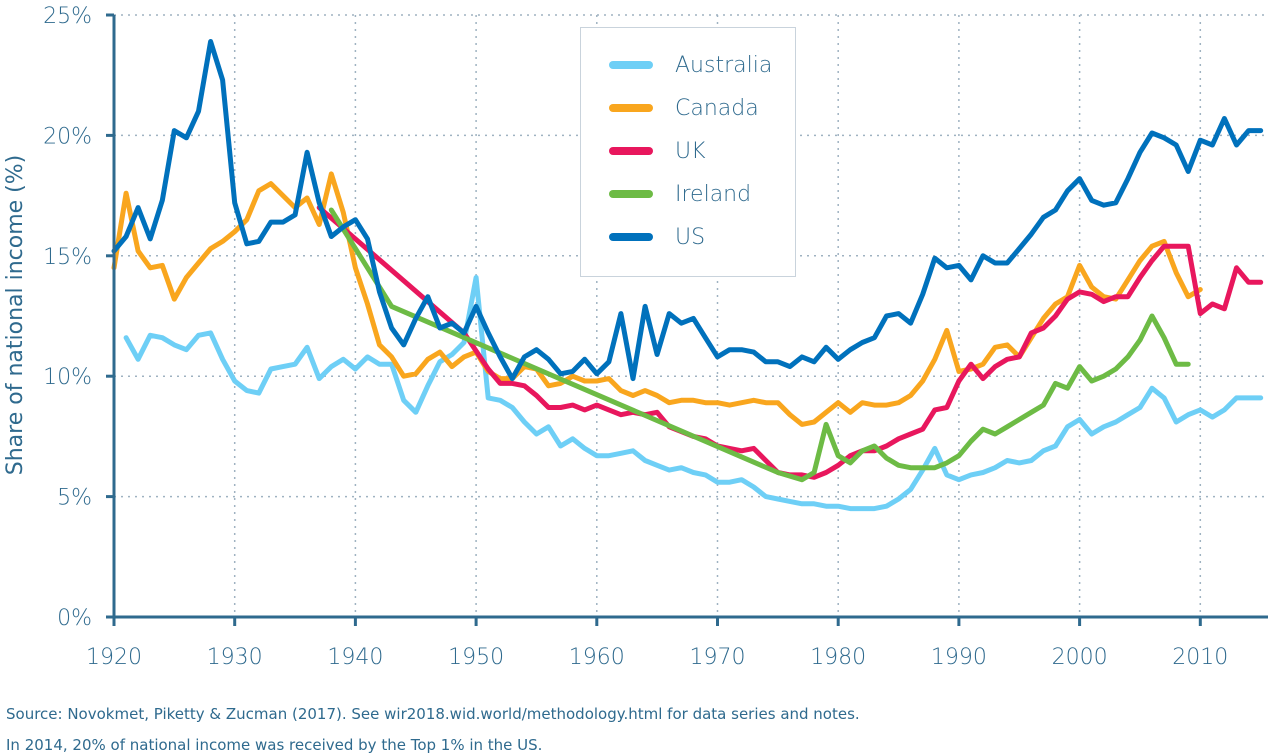  Describe the element at coordinates (838, 657) in the screenshot. I see `x-tick-label: 1980` at that location.